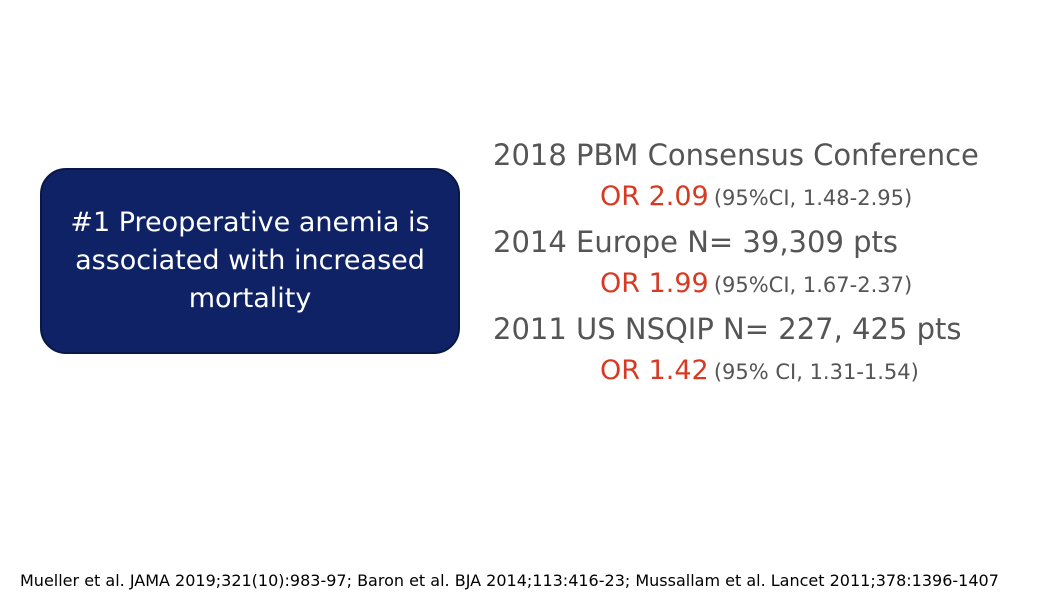  I want to click on study-heading: 2011 US NSQIP N= 227, 425 pts, so click(727, 329).